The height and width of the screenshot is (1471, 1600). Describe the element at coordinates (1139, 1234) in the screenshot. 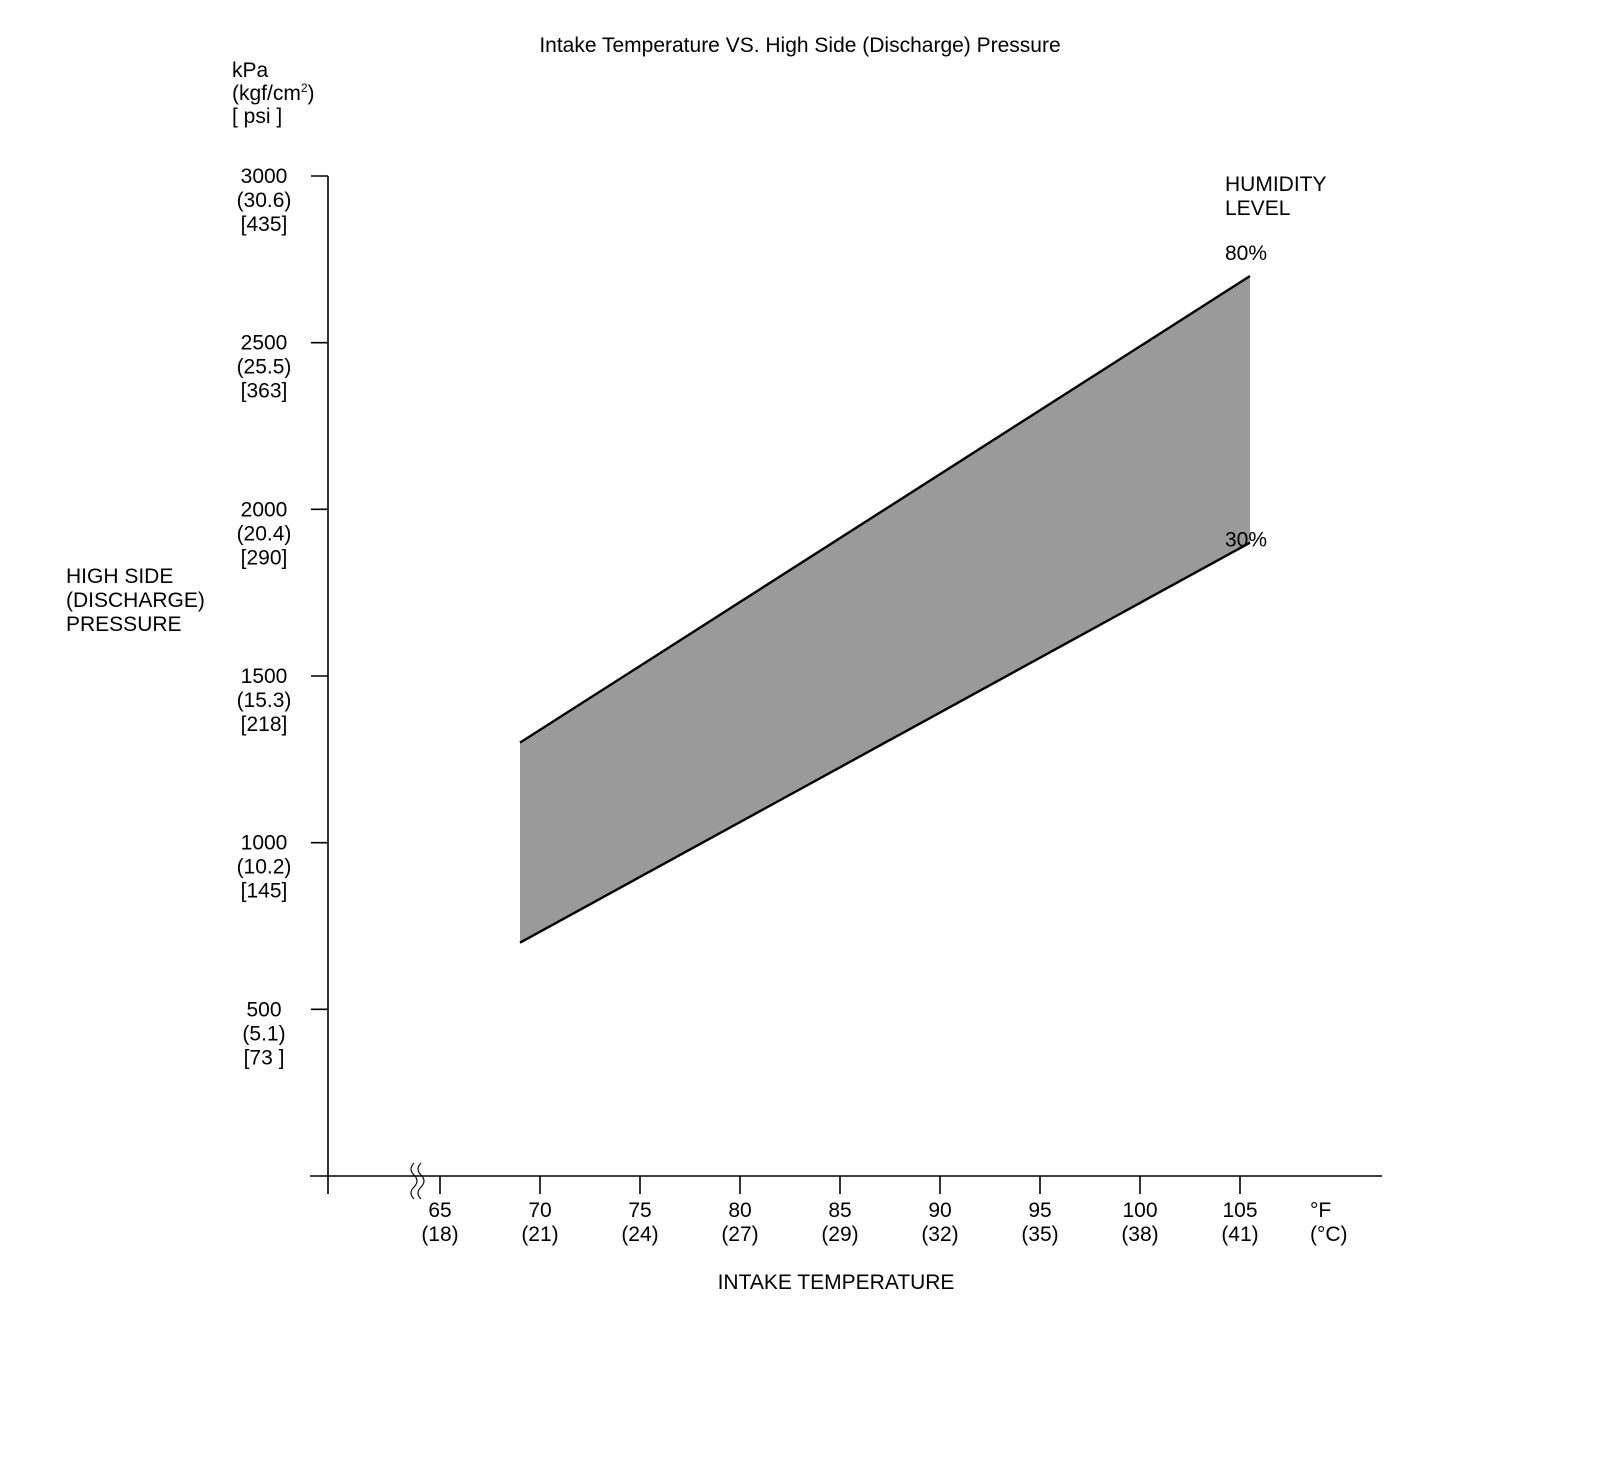

I see `x-tick-label: (38)` at that location.